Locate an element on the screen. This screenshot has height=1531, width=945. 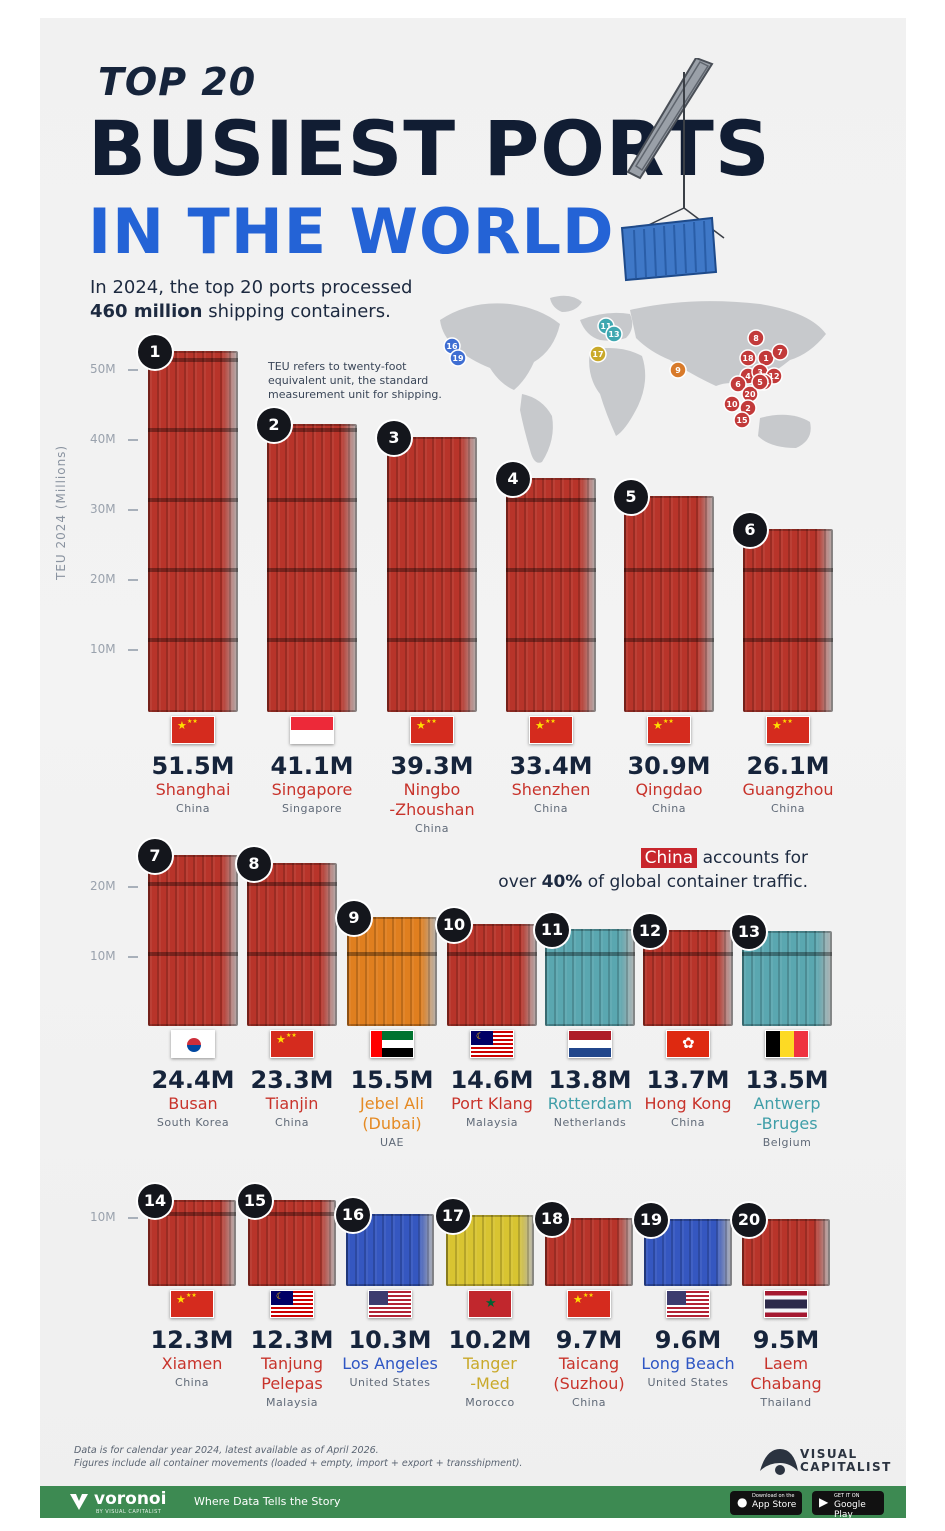
port-name-9: Jebel Ali (Dubai) is located at coordinates (392, 1114).